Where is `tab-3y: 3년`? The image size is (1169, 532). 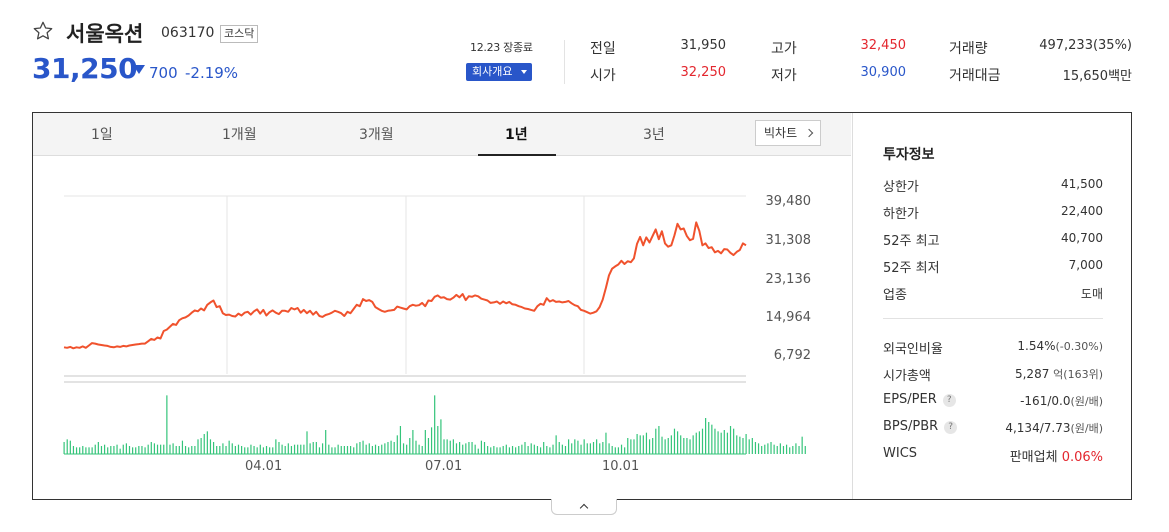
tab-3y: 3년 is located at coordinates (654, 135).